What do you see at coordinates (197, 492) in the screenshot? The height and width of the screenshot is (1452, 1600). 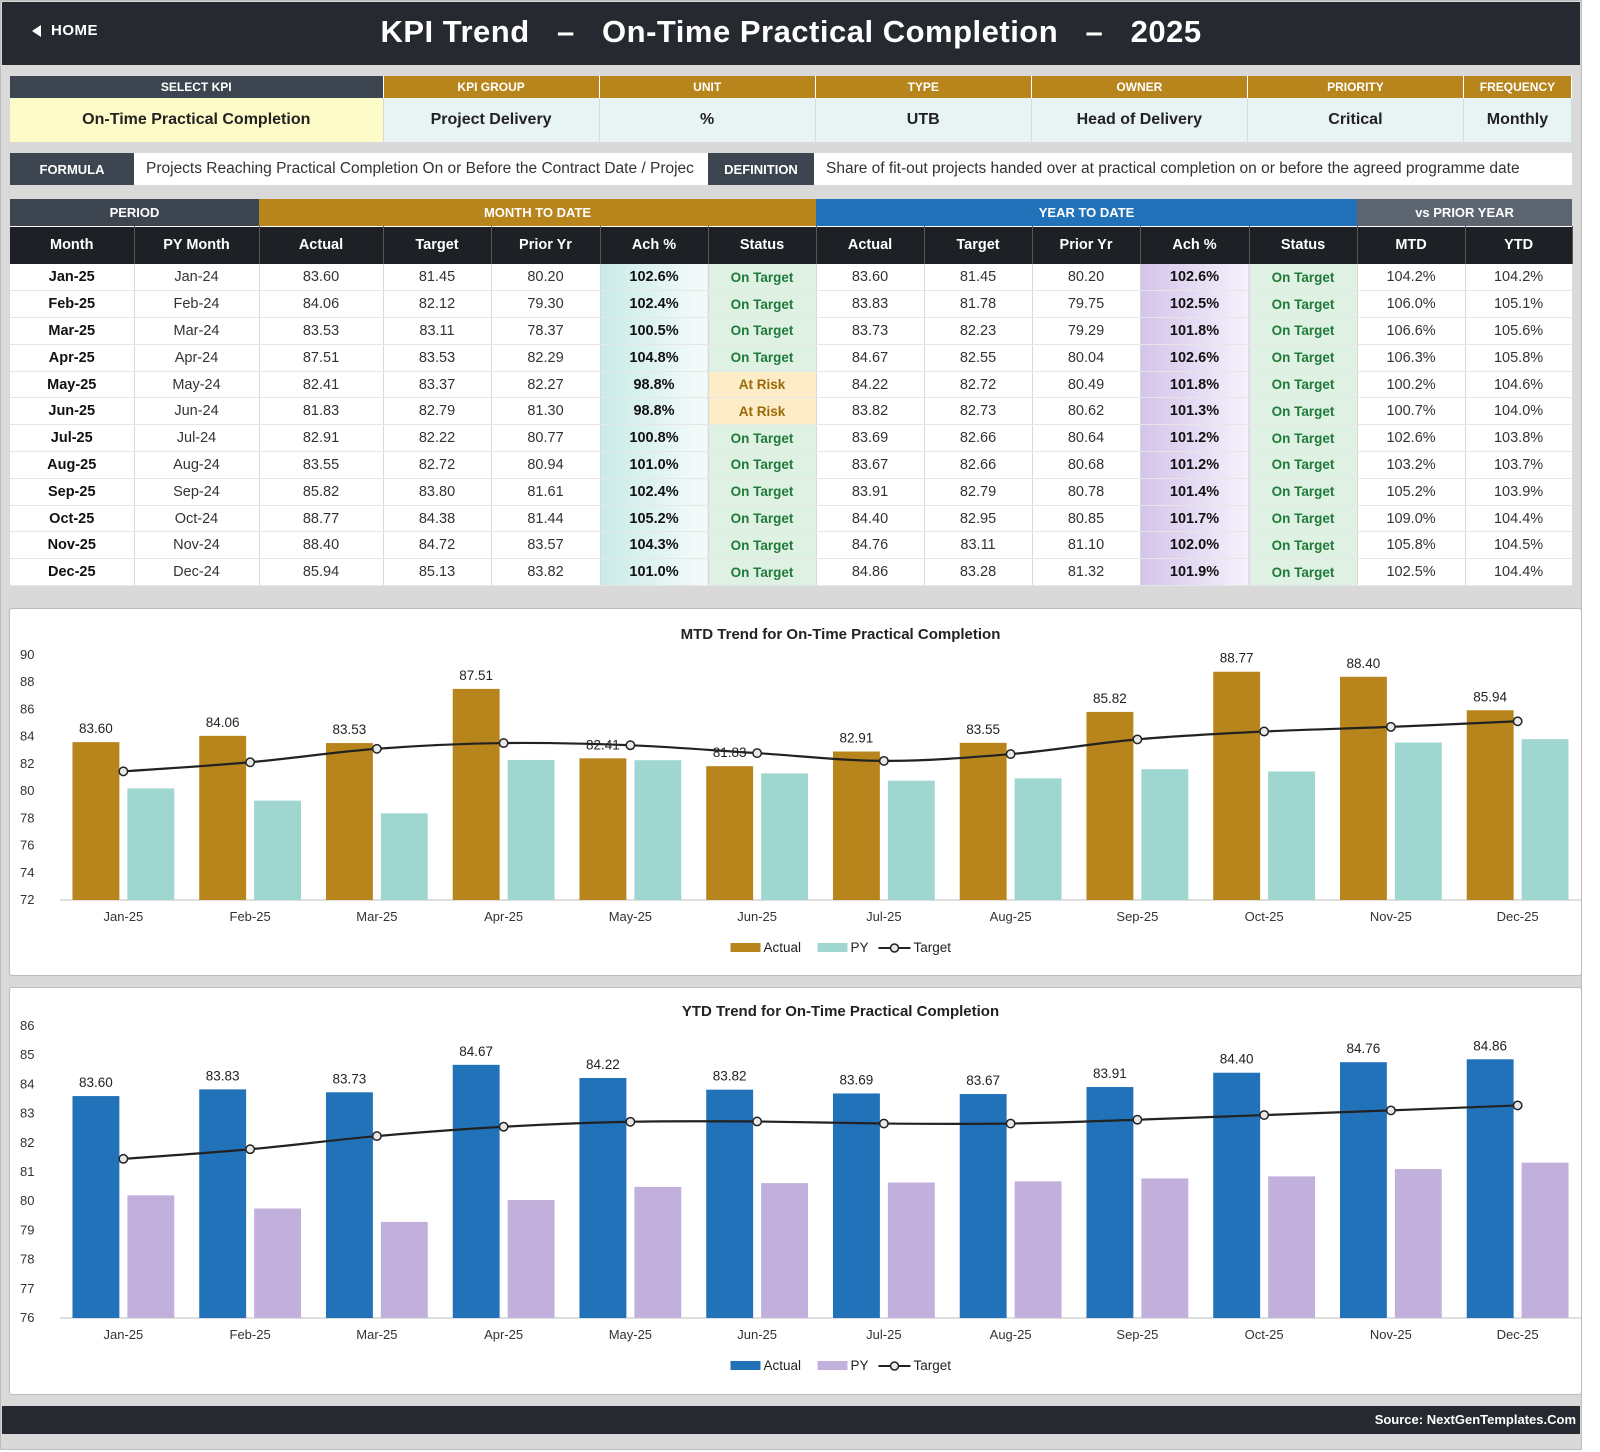 I see `py-month-cell: Sep-24` at bounding box center [197, 492].